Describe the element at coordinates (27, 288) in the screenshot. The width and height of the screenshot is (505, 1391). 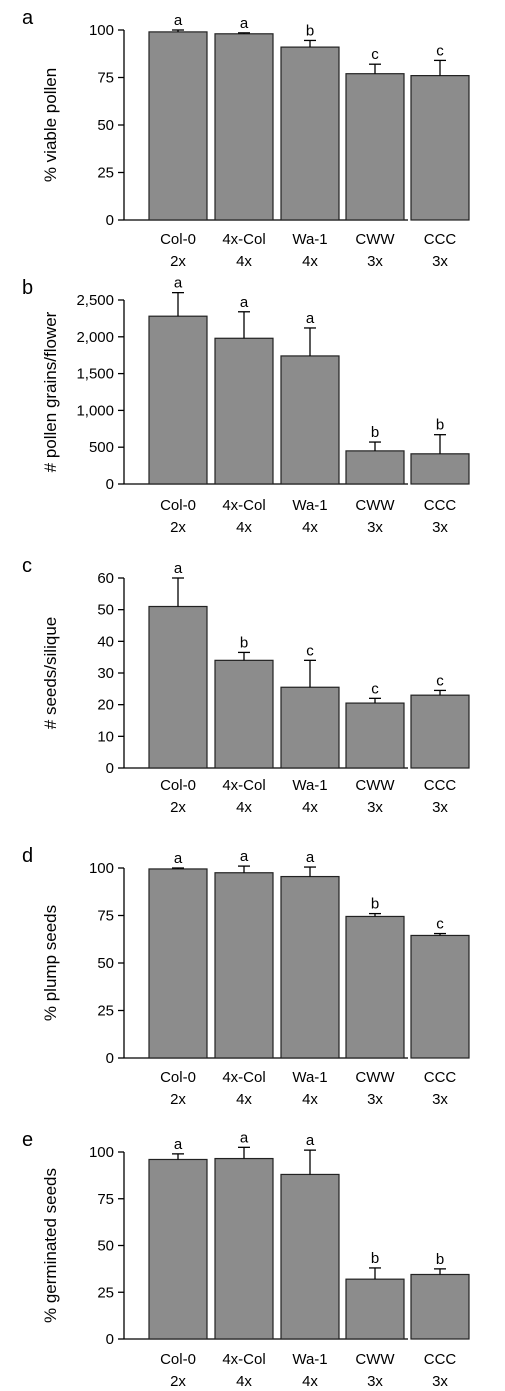
I see `panel-letter: b` at that location.